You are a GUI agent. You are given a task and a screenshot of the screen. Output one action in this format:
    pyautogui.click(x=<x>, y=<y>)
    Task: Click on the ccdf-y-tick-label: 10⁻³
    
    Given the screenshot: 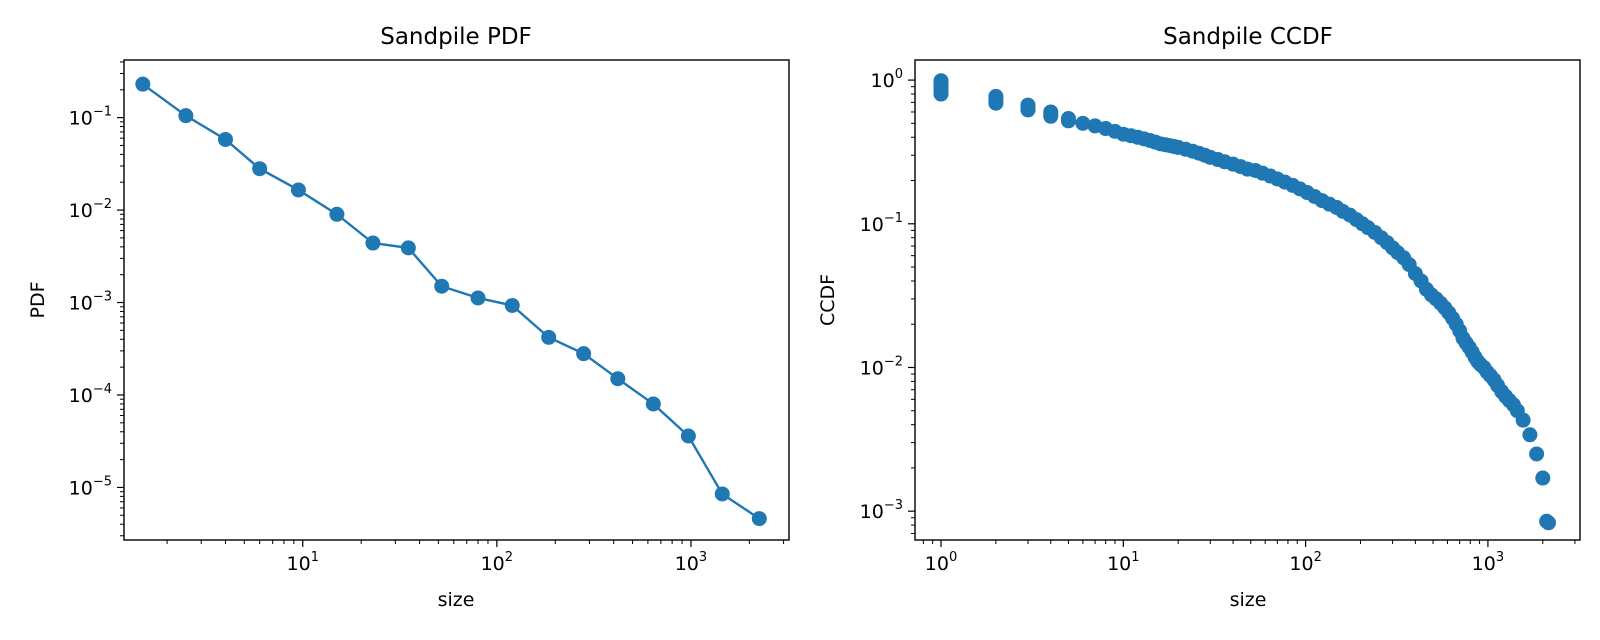 What is the action you would take?
    pyautogui.click(x=881, y=510)
    